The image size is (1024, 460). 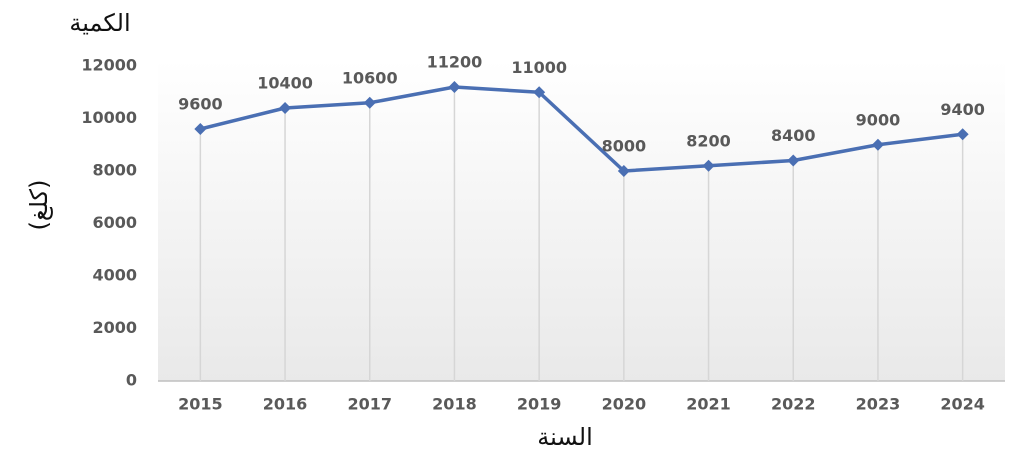 What do you see at coordinates (878, 404) in the screenshot?
I see `x-tick-label: 2023` at bounding box center [878, 404].